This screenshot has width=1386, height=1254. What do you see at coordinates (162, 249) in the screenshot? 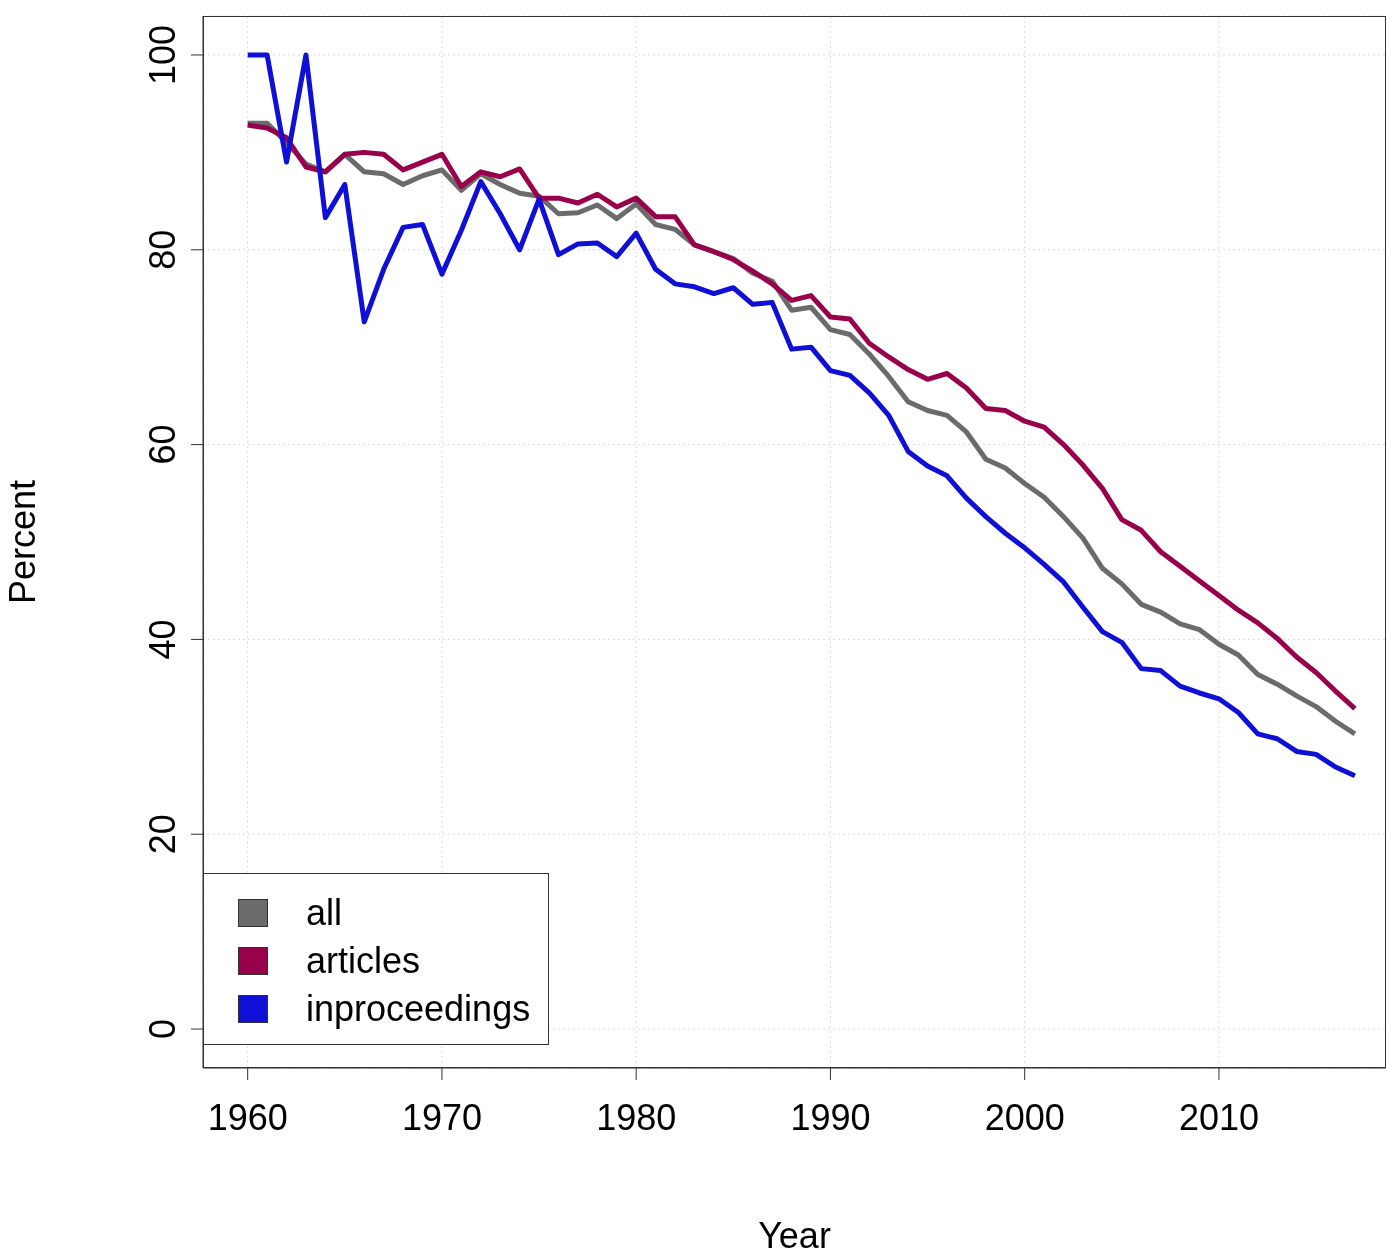
I see `y-tick-label: 80` at bounding box center [162, 249].